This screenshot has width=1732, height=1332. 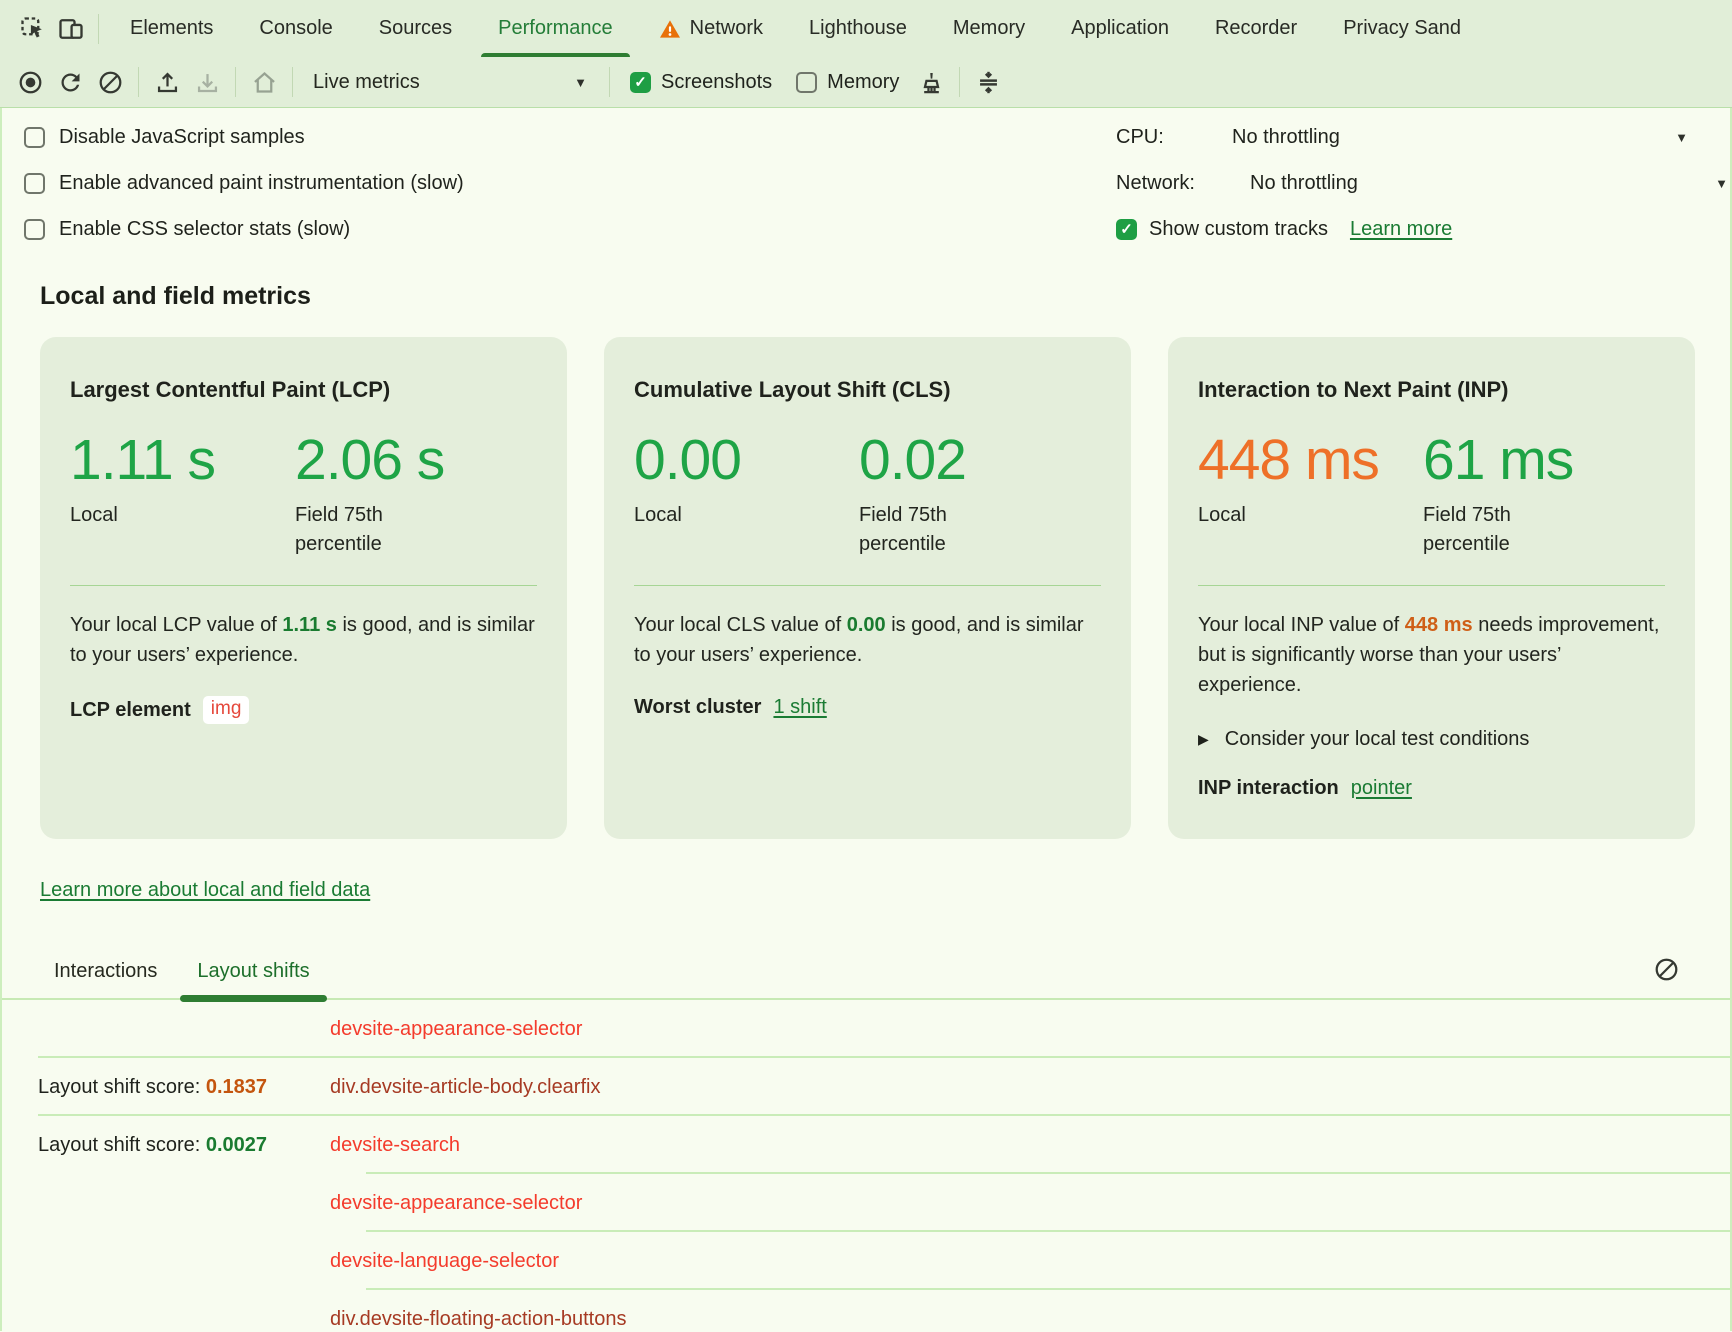 I want to click on culprit-node-link: div.devsite-article-body.clearfix, so click(x=465, y=1086).